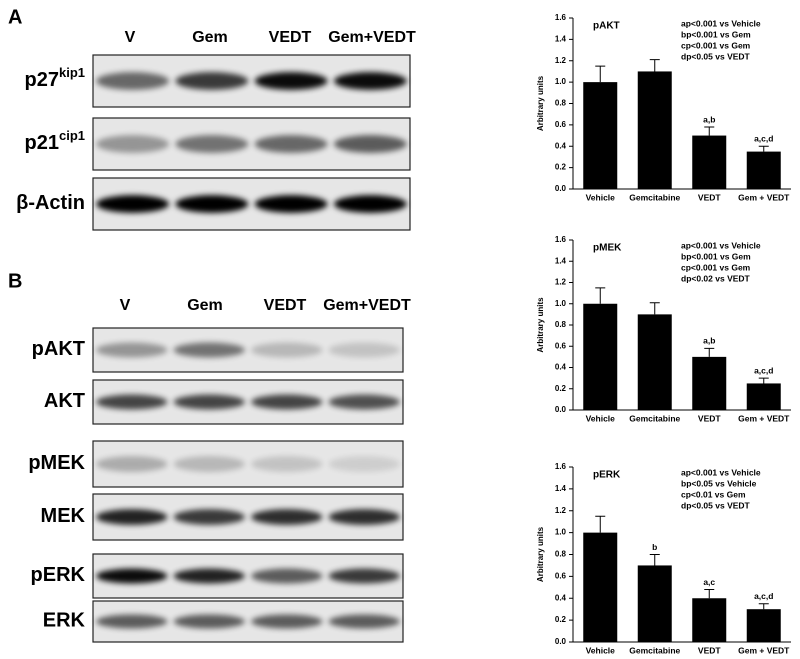 The height and width of the screenshot is (659, 800). I want to click on chart-title: pAKT, so click(606, 26).